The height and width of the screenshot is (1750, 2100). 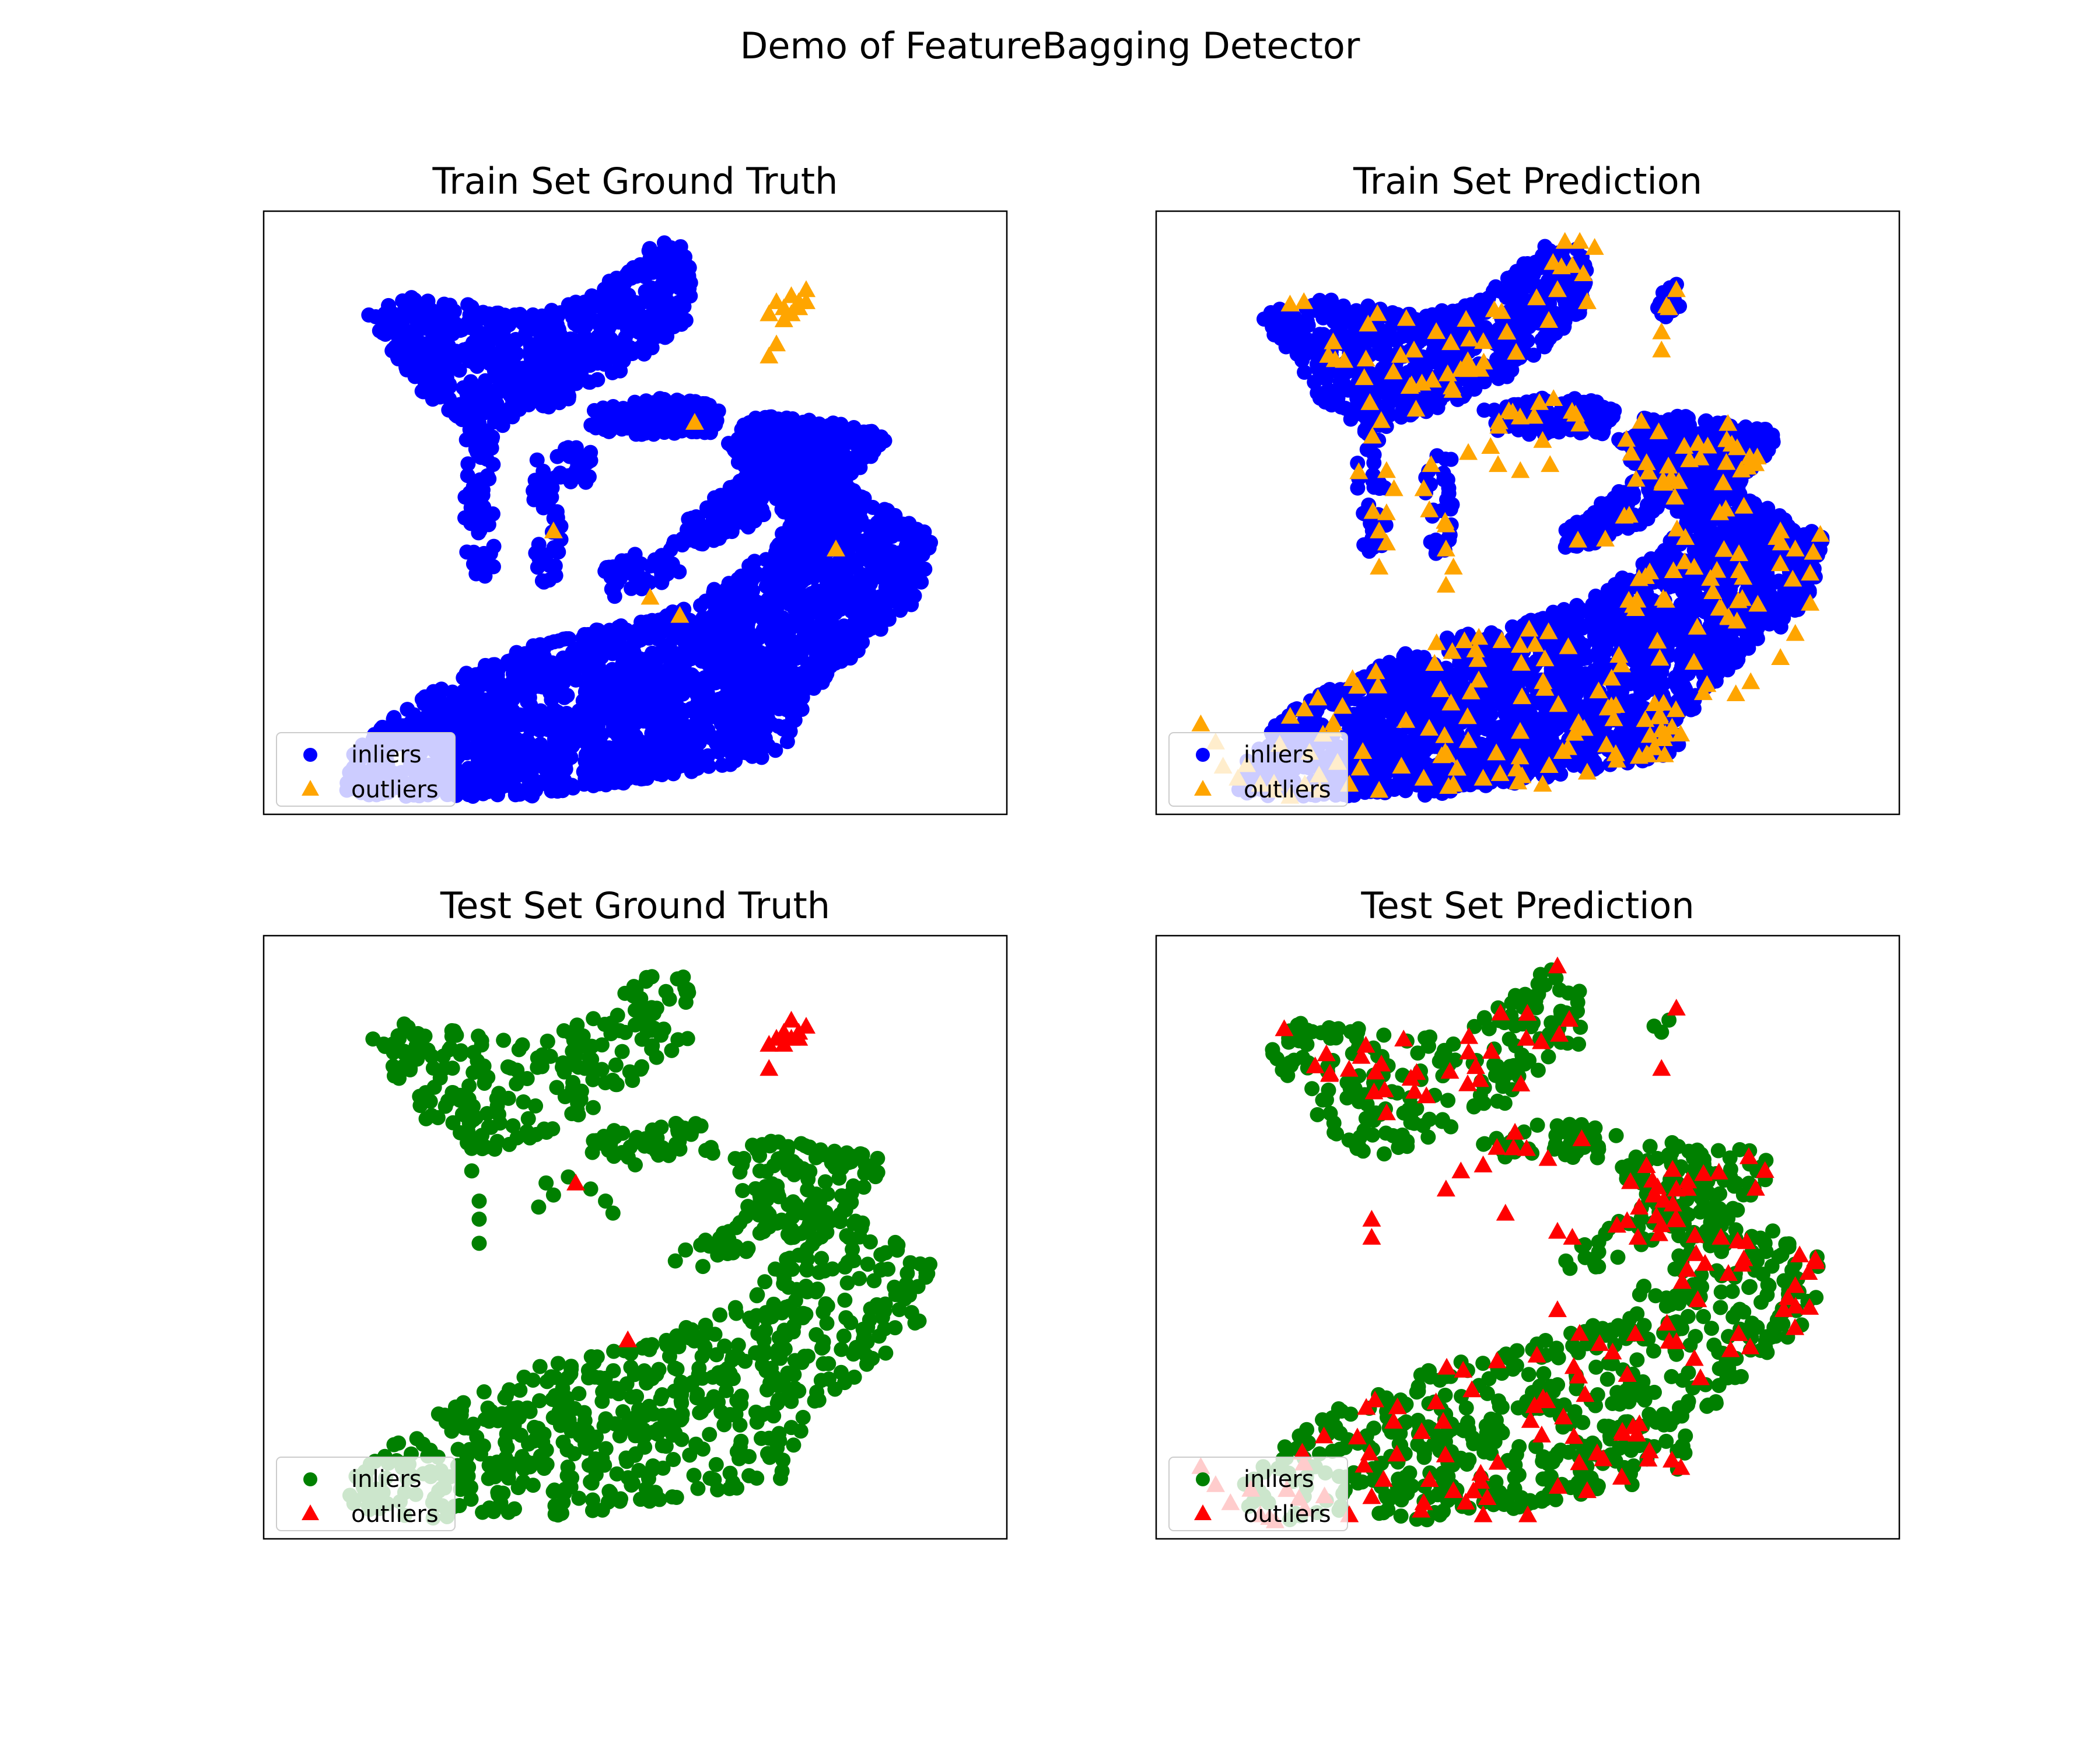 What do you see at coordinates (370, 789) in the screenshot?
I see `legend-entry-outliers: outliers` at bounding box center [370, 789].